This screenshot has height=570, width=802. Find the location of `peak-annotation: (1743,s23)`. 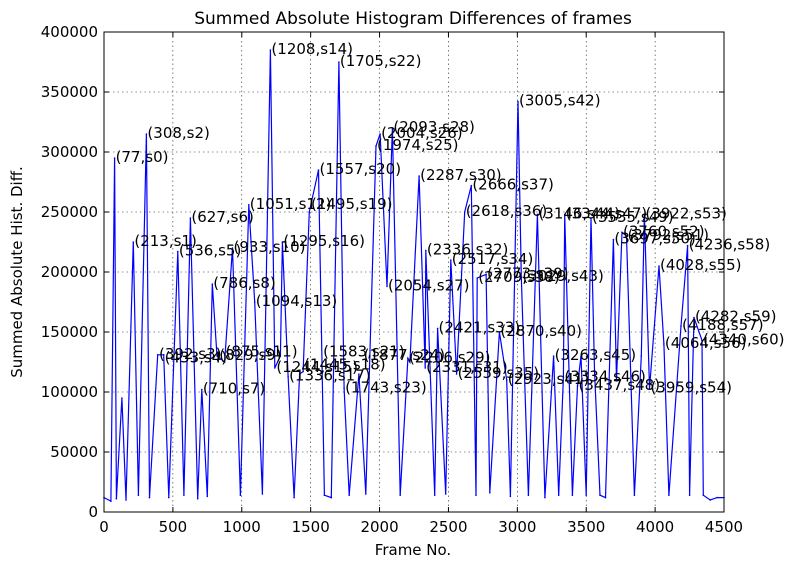

peak-annotation: (1743,s23) is located at coordinates (386, 387).